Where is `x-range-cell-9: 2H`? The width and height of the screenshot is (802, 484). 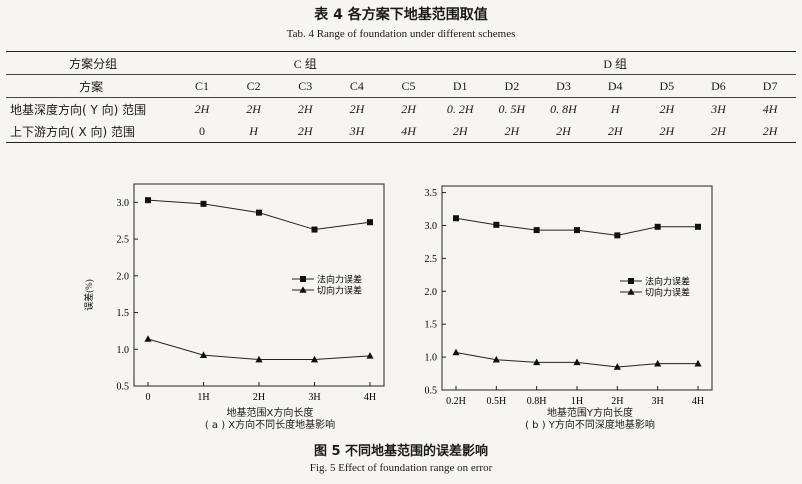
x-range-cell-9: 2H is located at coordinates (615, 131).